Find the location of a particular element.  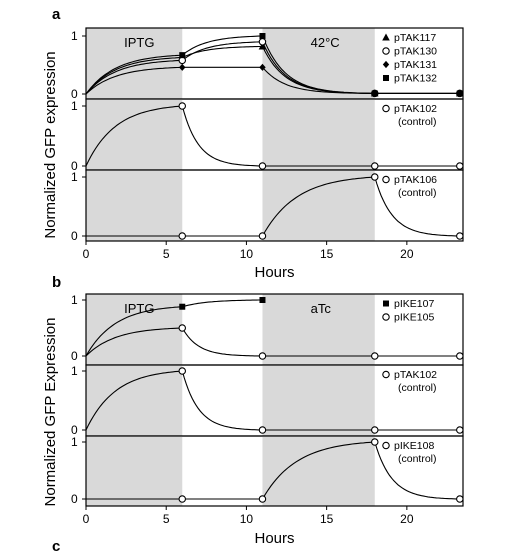

legend-label-pIKE107: pIKE107 is located at coordinates (414, 304).